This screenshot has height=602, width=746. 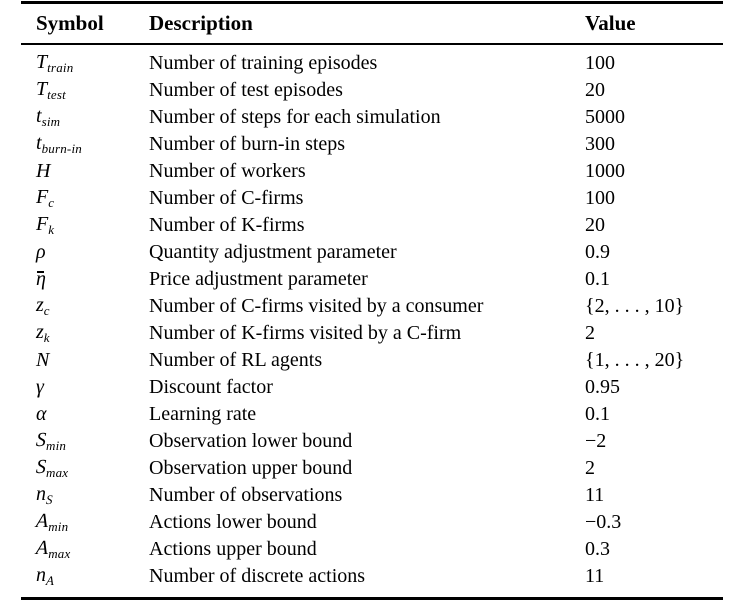 I want to click on value-cell: {1, . . . , 20}, so click(x=635, y=360).